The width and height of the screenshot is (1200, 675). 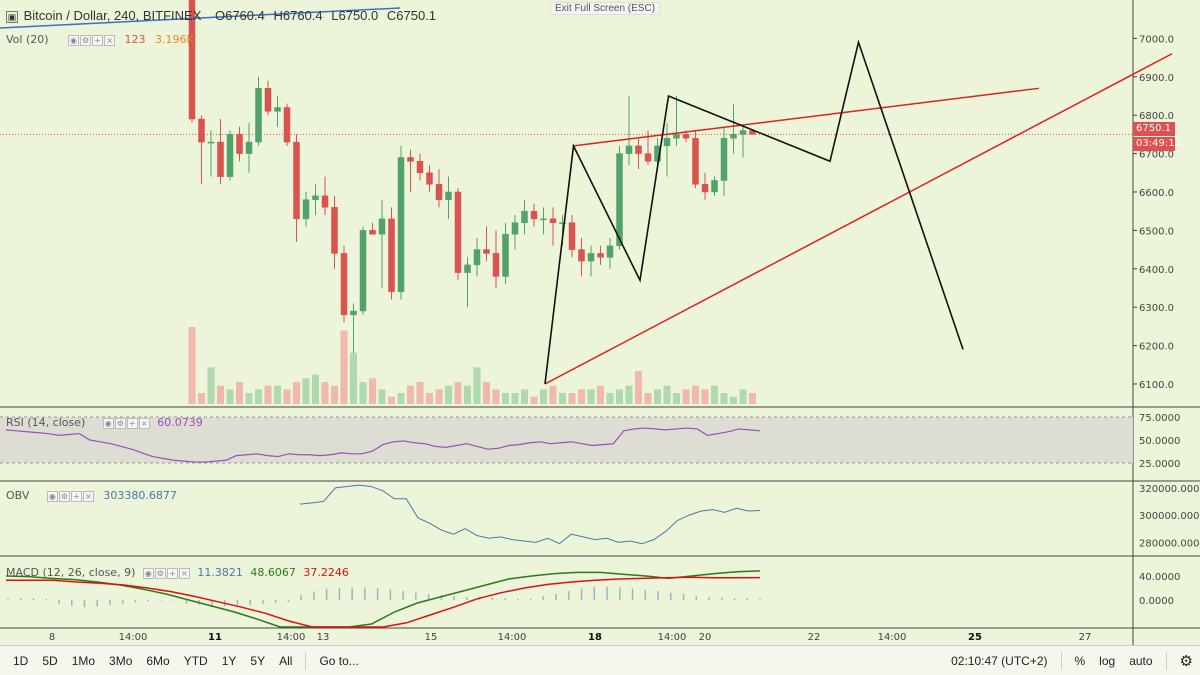 I want to click on percent-scale-button: %, so click(x=1080, y=660).